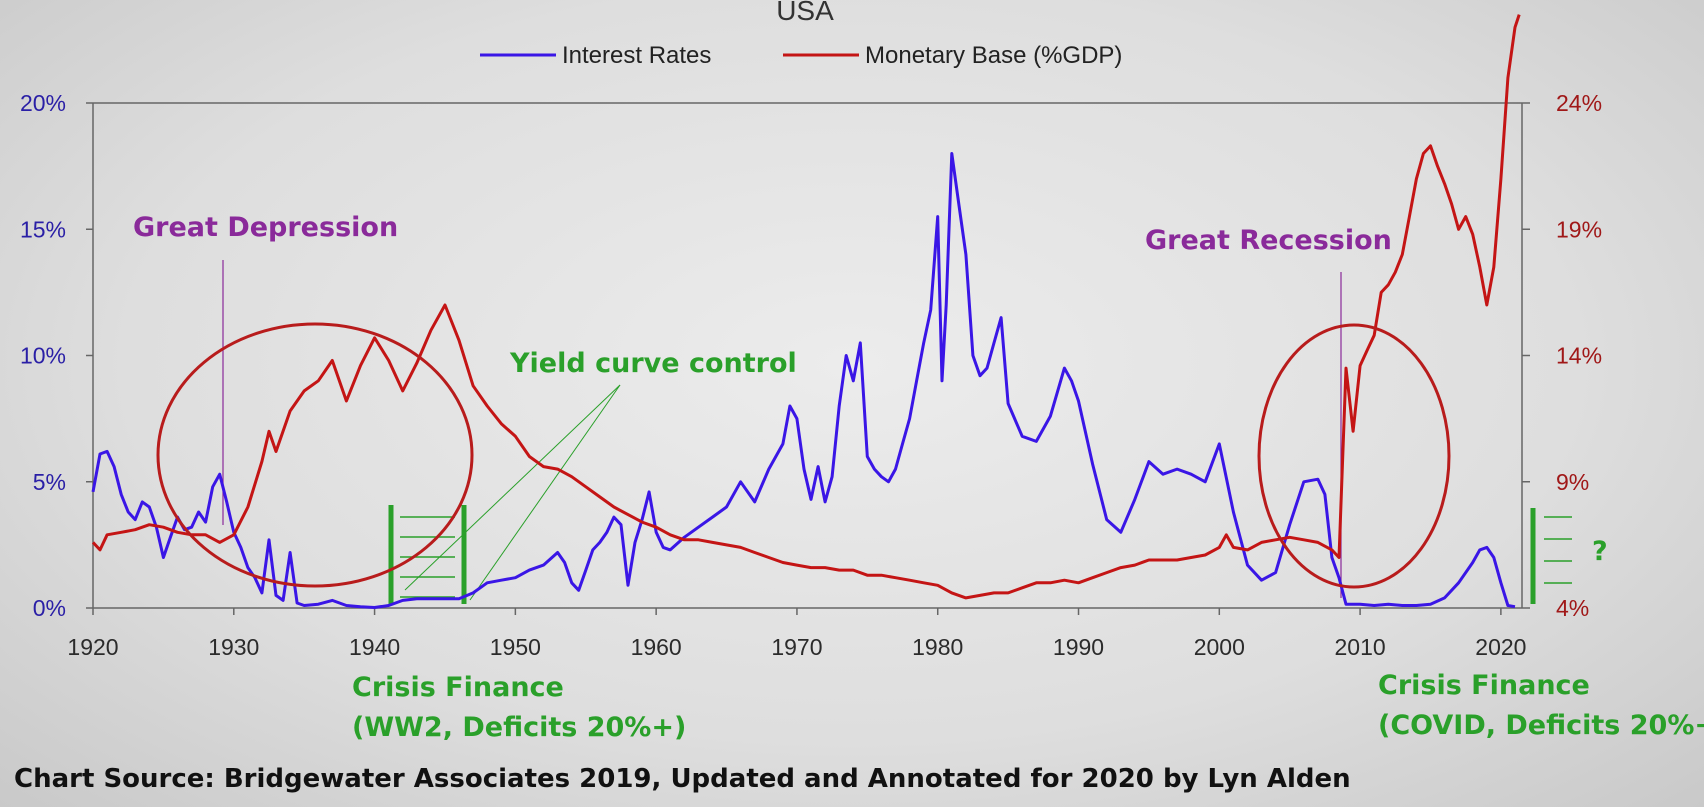 The width and height of the screenshot is (1704, 807). I want to click on covid-question-mark: ?, so click(1600, 551).